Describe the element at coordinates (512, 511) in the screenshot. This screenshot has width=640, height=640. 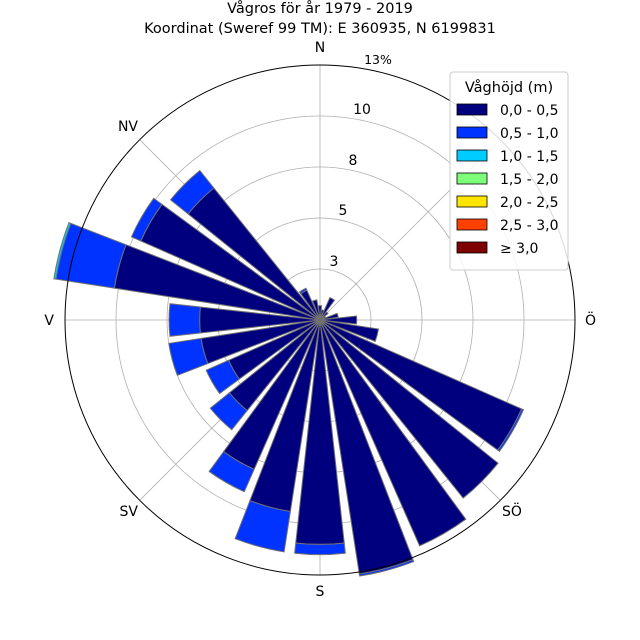
I see `direction-label-so: SÖ` at that location.